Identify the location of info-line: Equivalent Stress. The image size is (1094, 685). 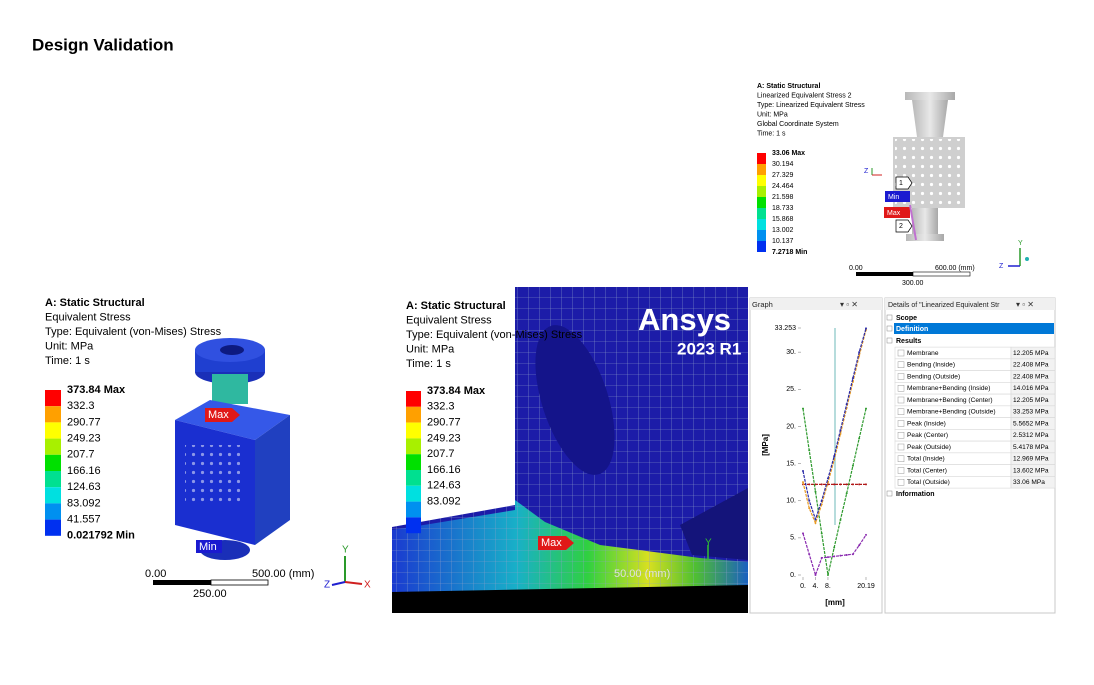
(449, 320).